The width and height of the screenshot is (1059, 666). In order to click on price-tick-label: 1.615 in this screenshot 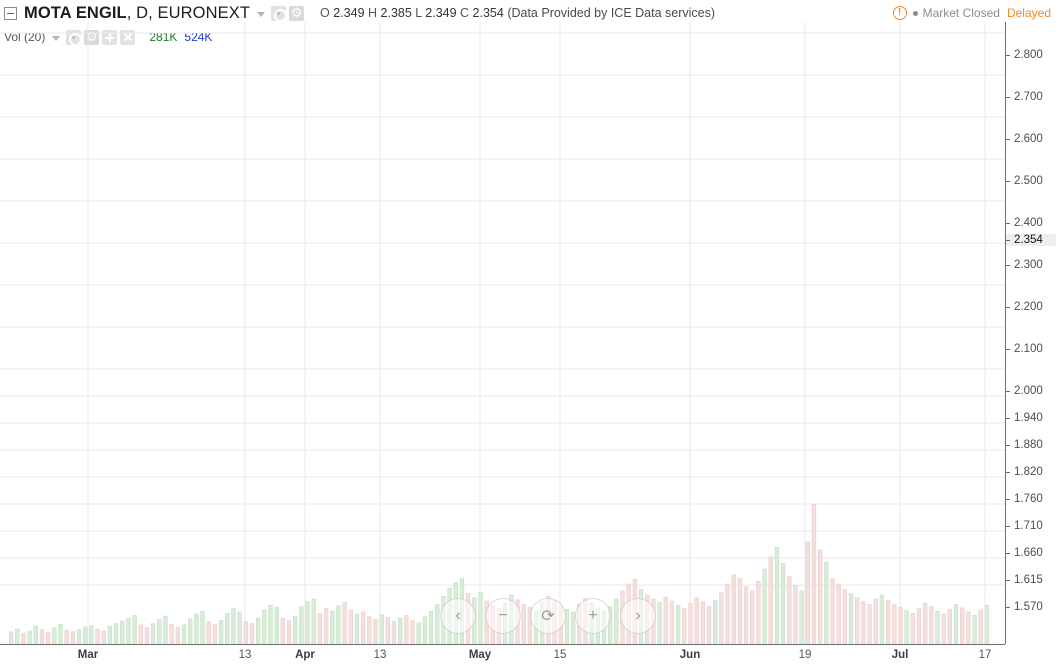, I will do `click(1024, 580)`.